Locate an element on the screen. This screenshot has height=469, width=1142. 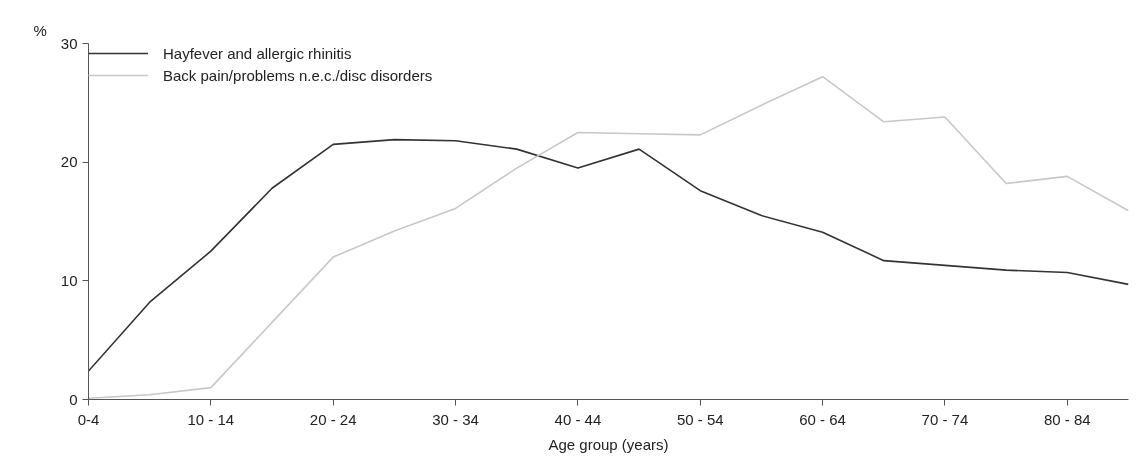
y-tick-label: 10 is located at coordinates (69, 280).